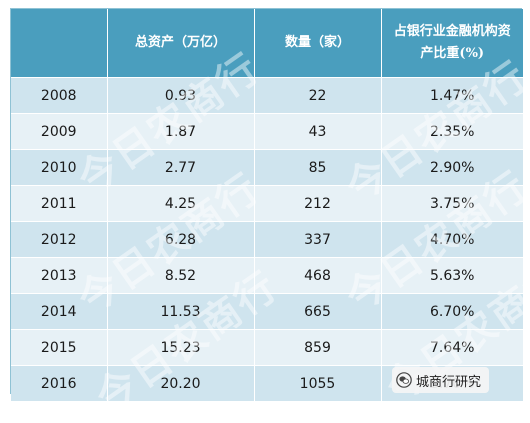 This screenshot has height=423, width=530. I want to click on year-cell: 2008, so click(59, 95).